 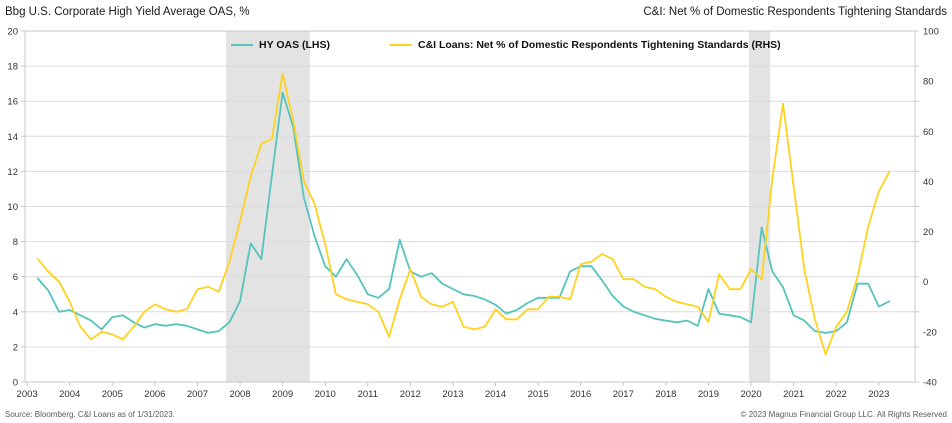 What do you see at coordinates (112, 394) in the screenshot?
I see `x-axis-year-label: 2005` at bounding box center [112, 394].